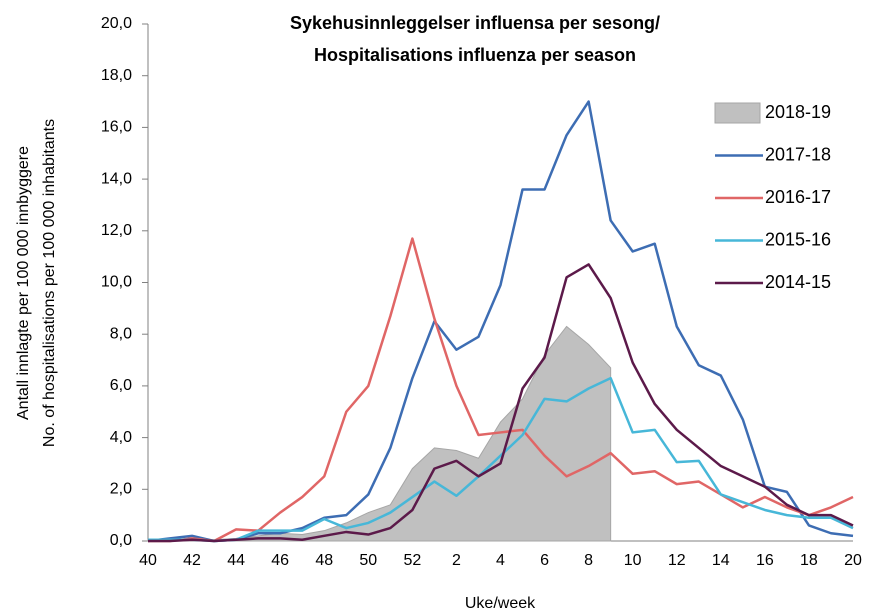 The image size is (869, 616). Describe the element at coordinates (23, 283) in the screenshot. I see `y-axis-label: Antall innlagte per 100 000 innbyggere` at that location.